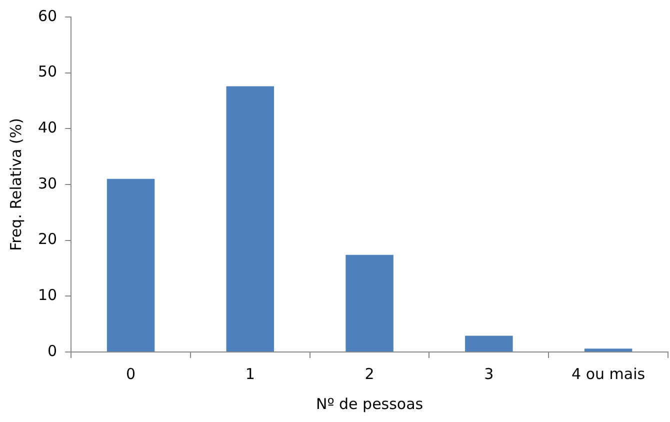  Describe the element at coordinates (53, 351) in the screenshot. I see `y-tick-label: 0` at that location.